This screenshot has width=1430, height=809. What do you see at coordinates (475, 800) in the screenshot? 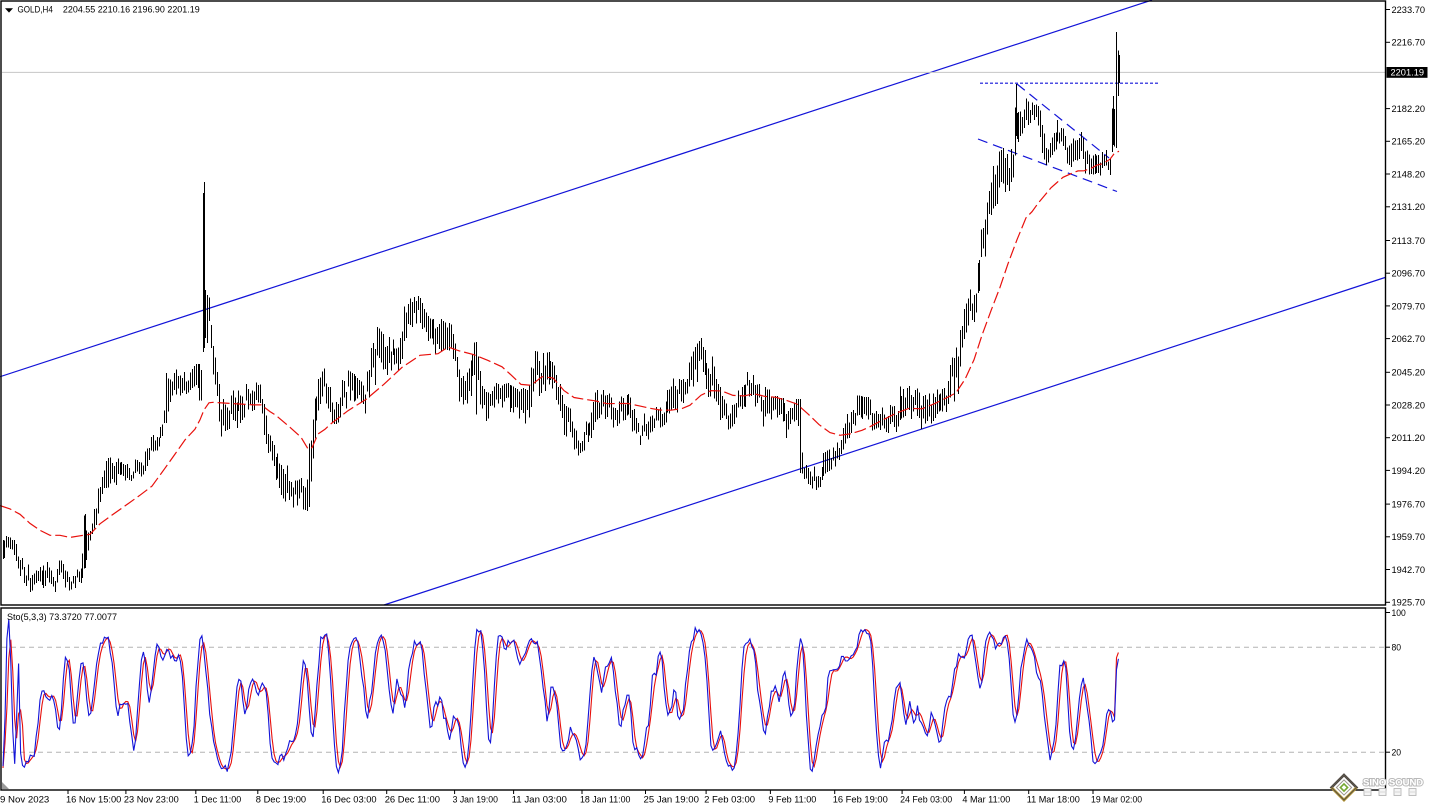
I see `svg-text: 3 Jan 19:00` at bounding box center [475, 800].